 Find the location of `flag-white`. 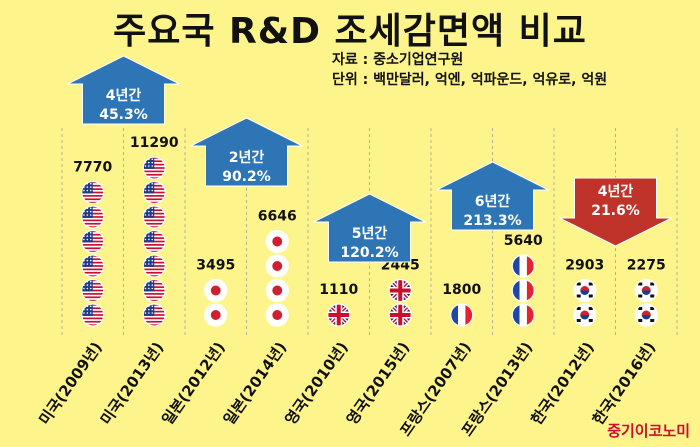

flag-white is located at coordinates (462, 315).